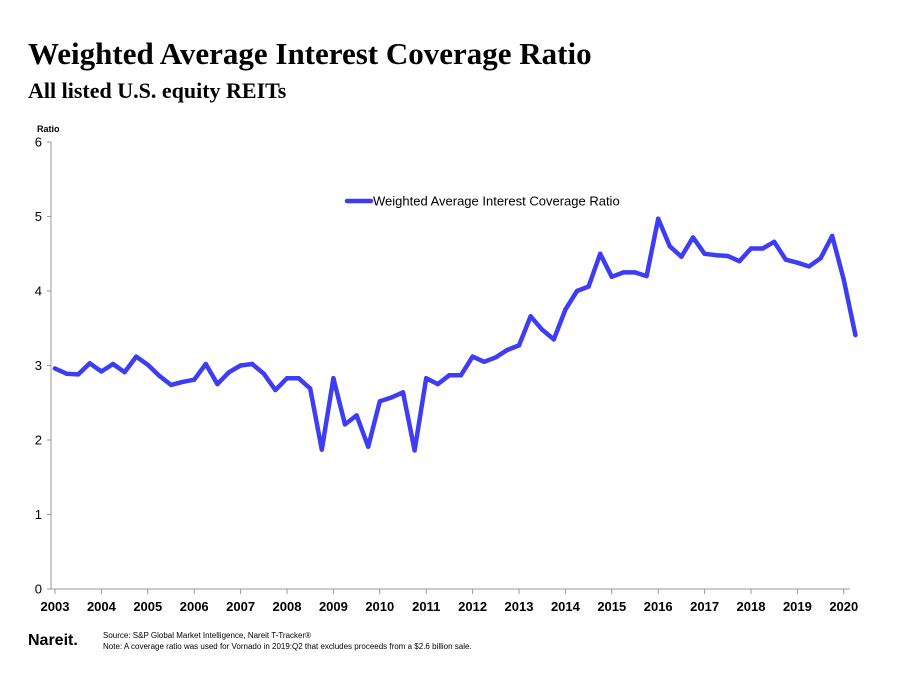 This screenshot has width=900, height=675. What do you see at coordinates (55, 606) in the screenshot?
I see `x-tick-label: 2003` at bounding box center [55, 606].